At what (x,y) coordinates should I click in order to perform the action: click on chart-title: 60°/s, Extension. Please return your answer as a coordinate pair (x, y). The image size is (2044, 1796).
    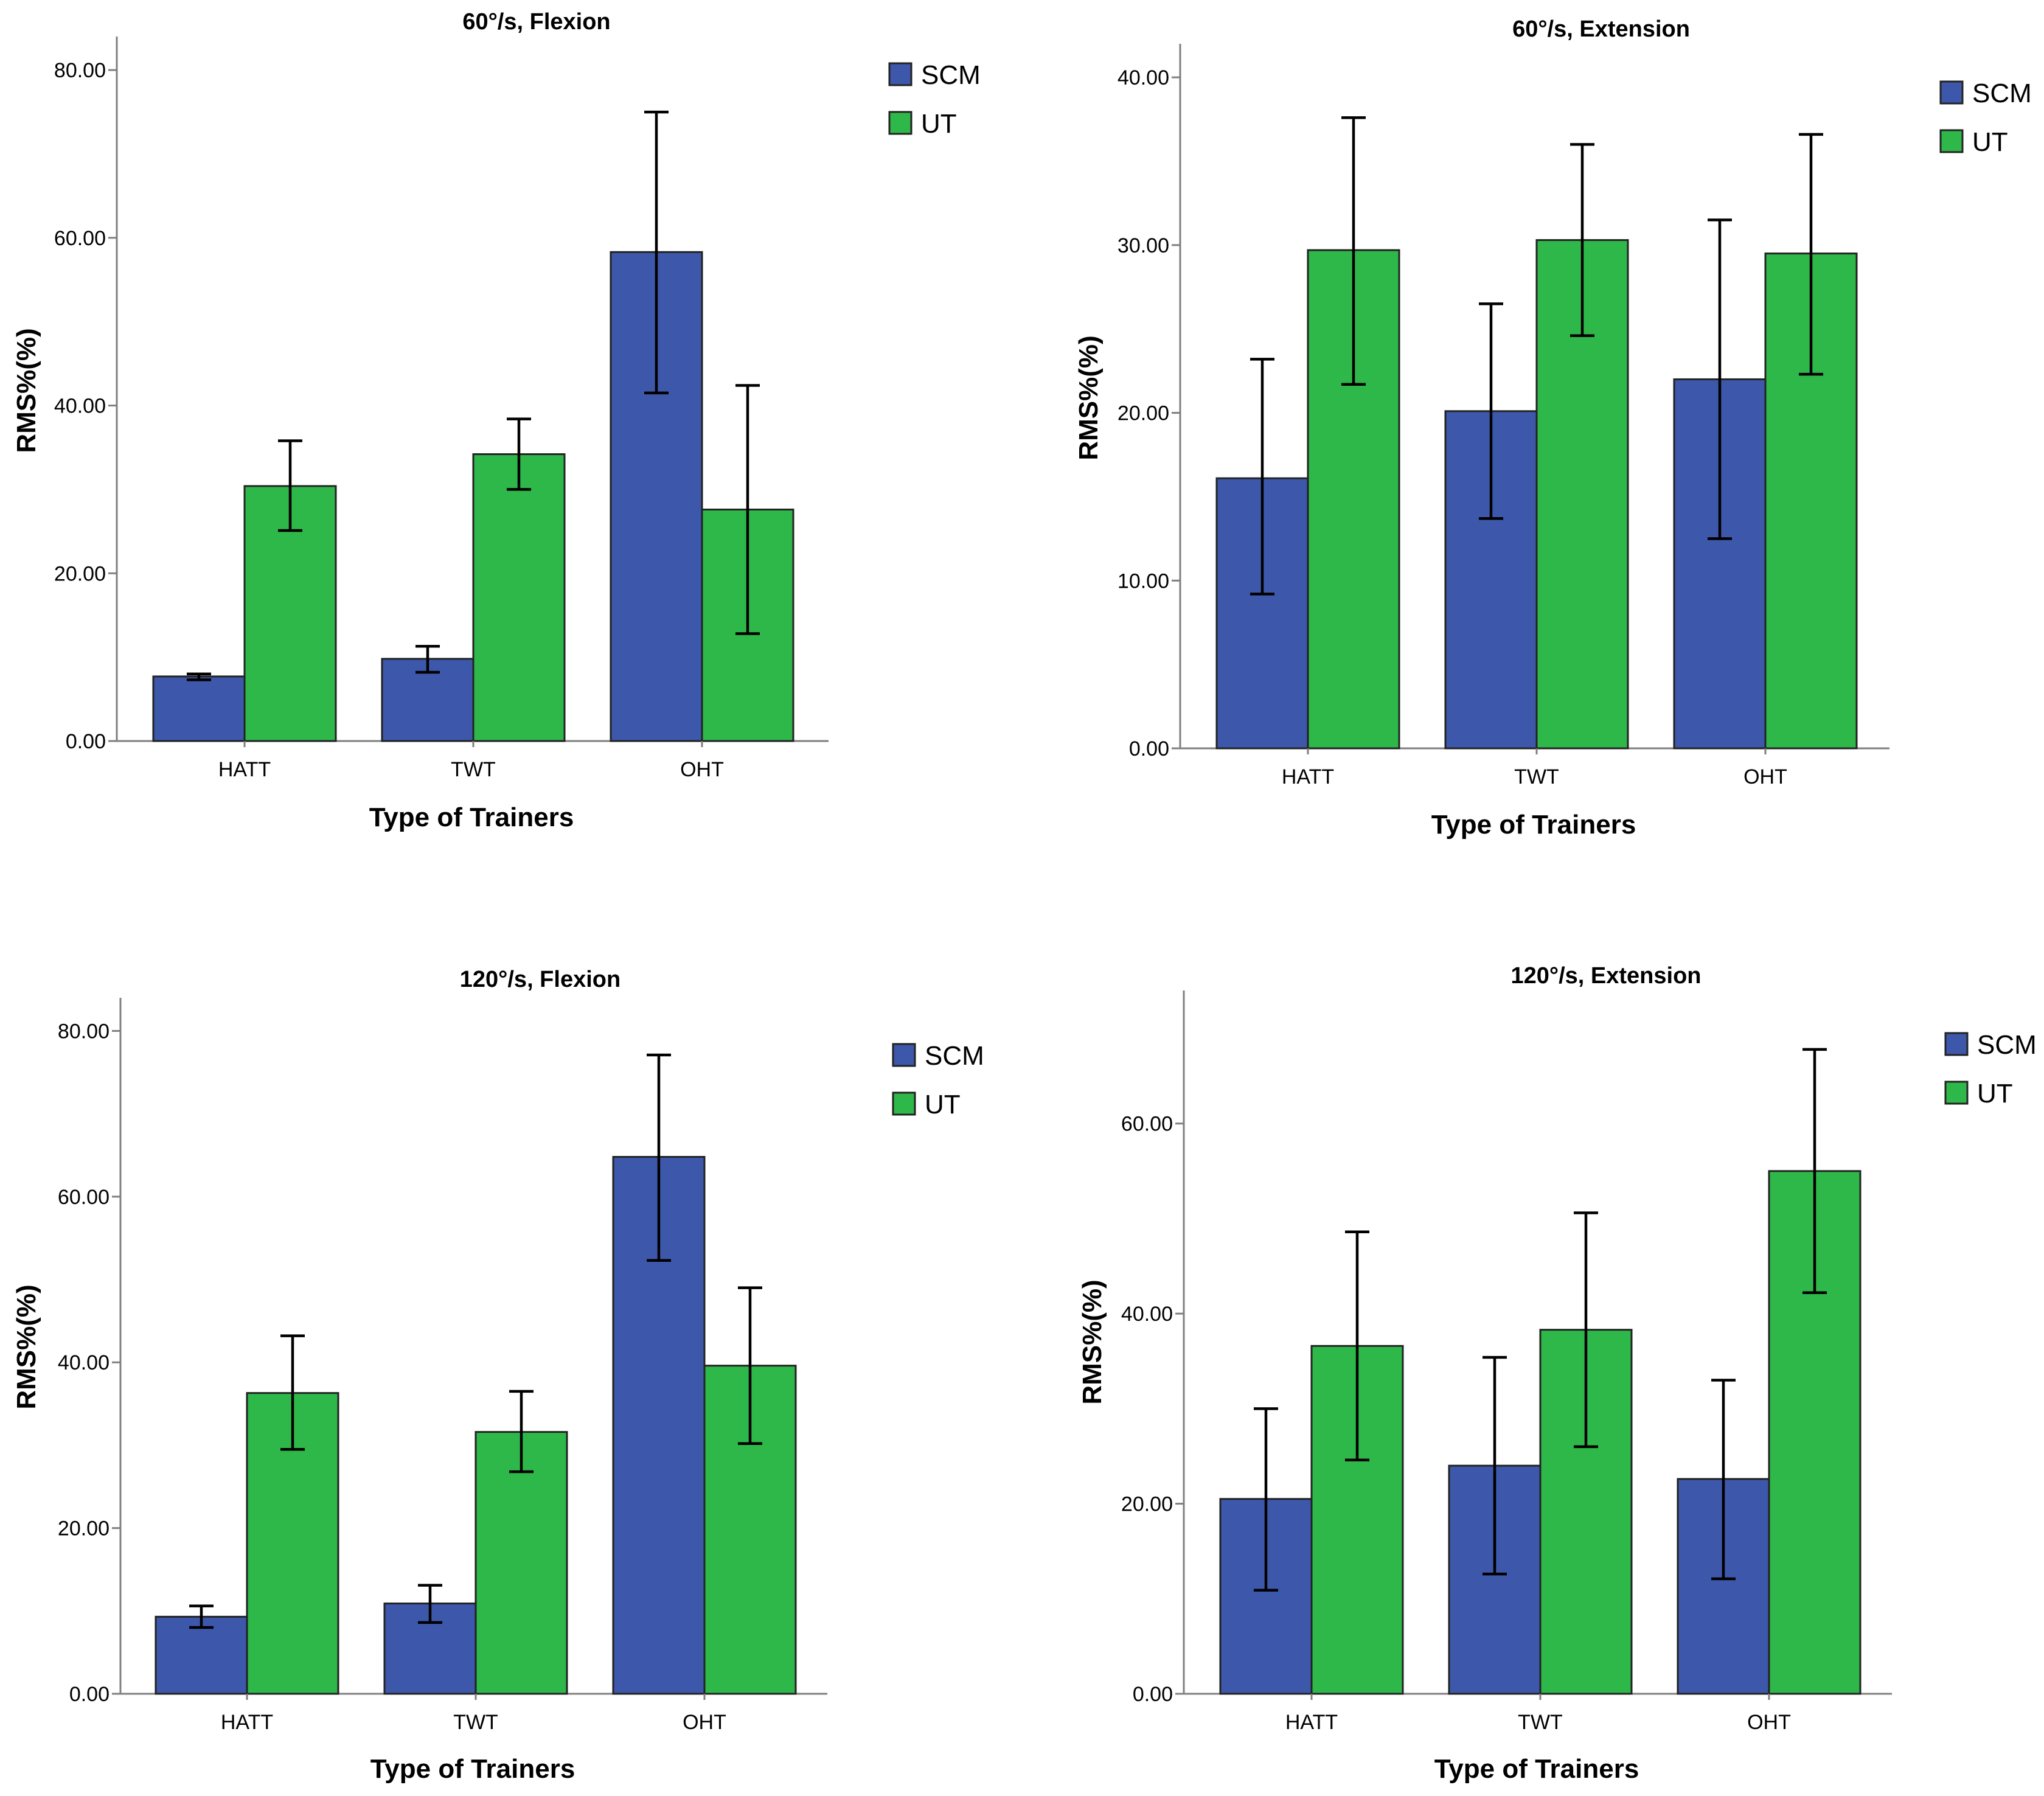
    Looking at the image, I should click on (1601, 29).